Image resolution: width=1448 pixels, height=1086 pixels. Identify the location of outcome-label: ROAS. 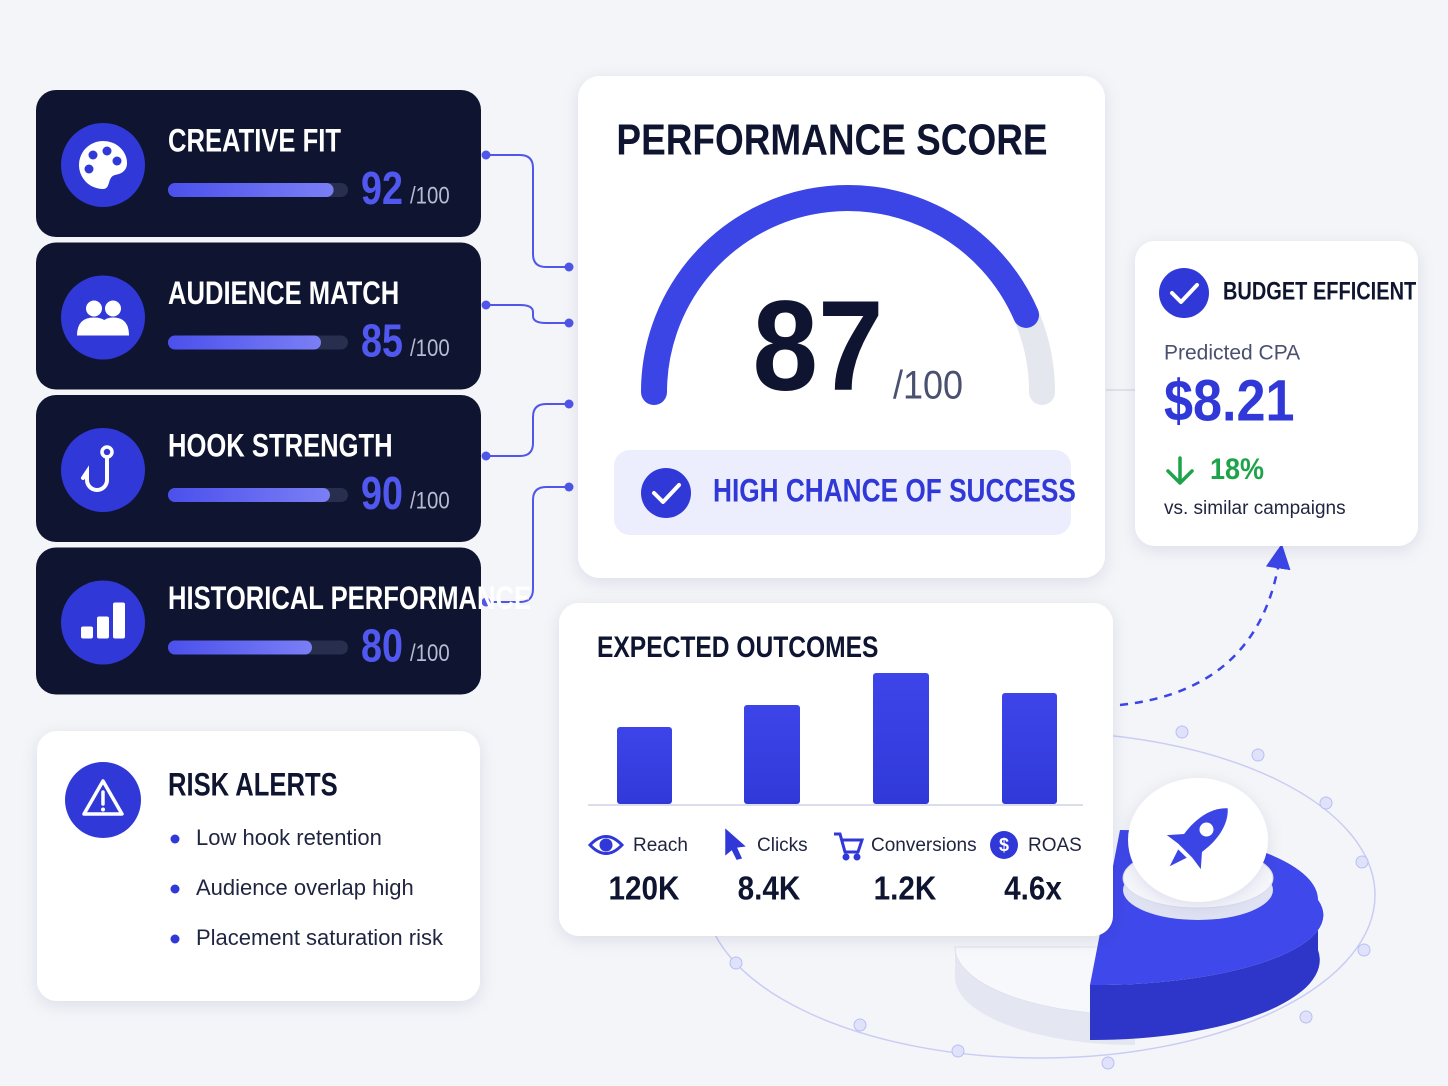
(1055, 845).